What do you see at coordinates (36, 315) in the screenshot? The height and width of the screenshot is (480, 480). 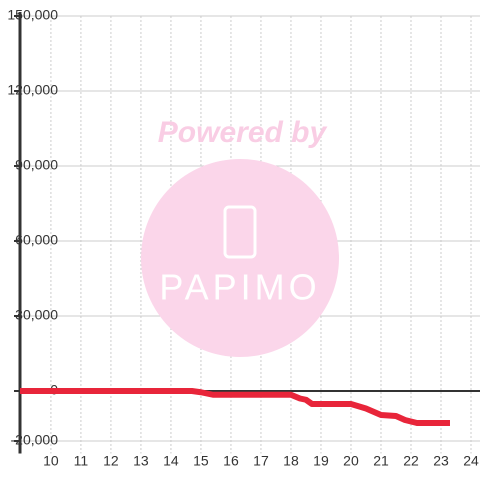 I see `y-tick-label: 30,000` at bounding box center [36, 315].